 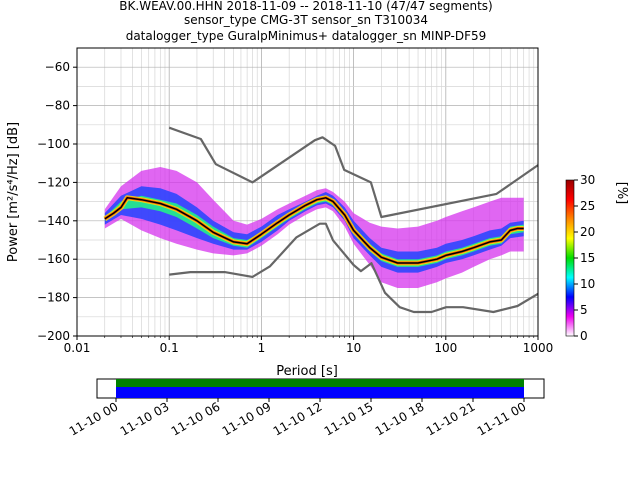 I want to click on timeline-tick-label: 11-11 00, so click(x=502, y=418).